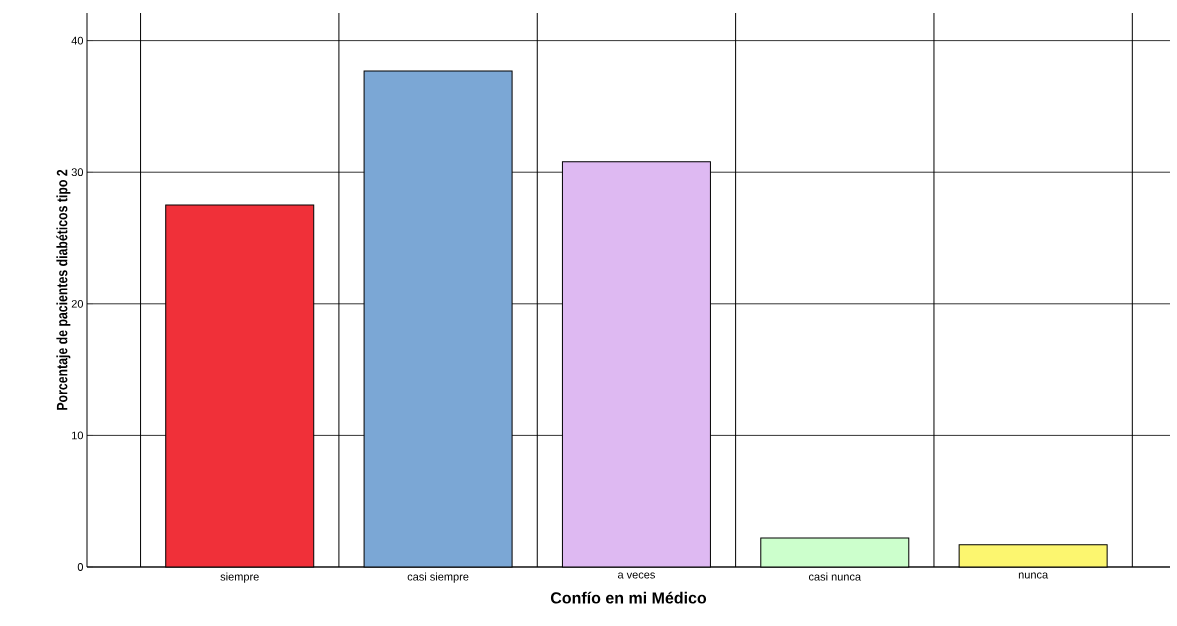  Describe the element at coordinates (80, 567) in the screenshot. I see `y-tick-label: 0` at that location.